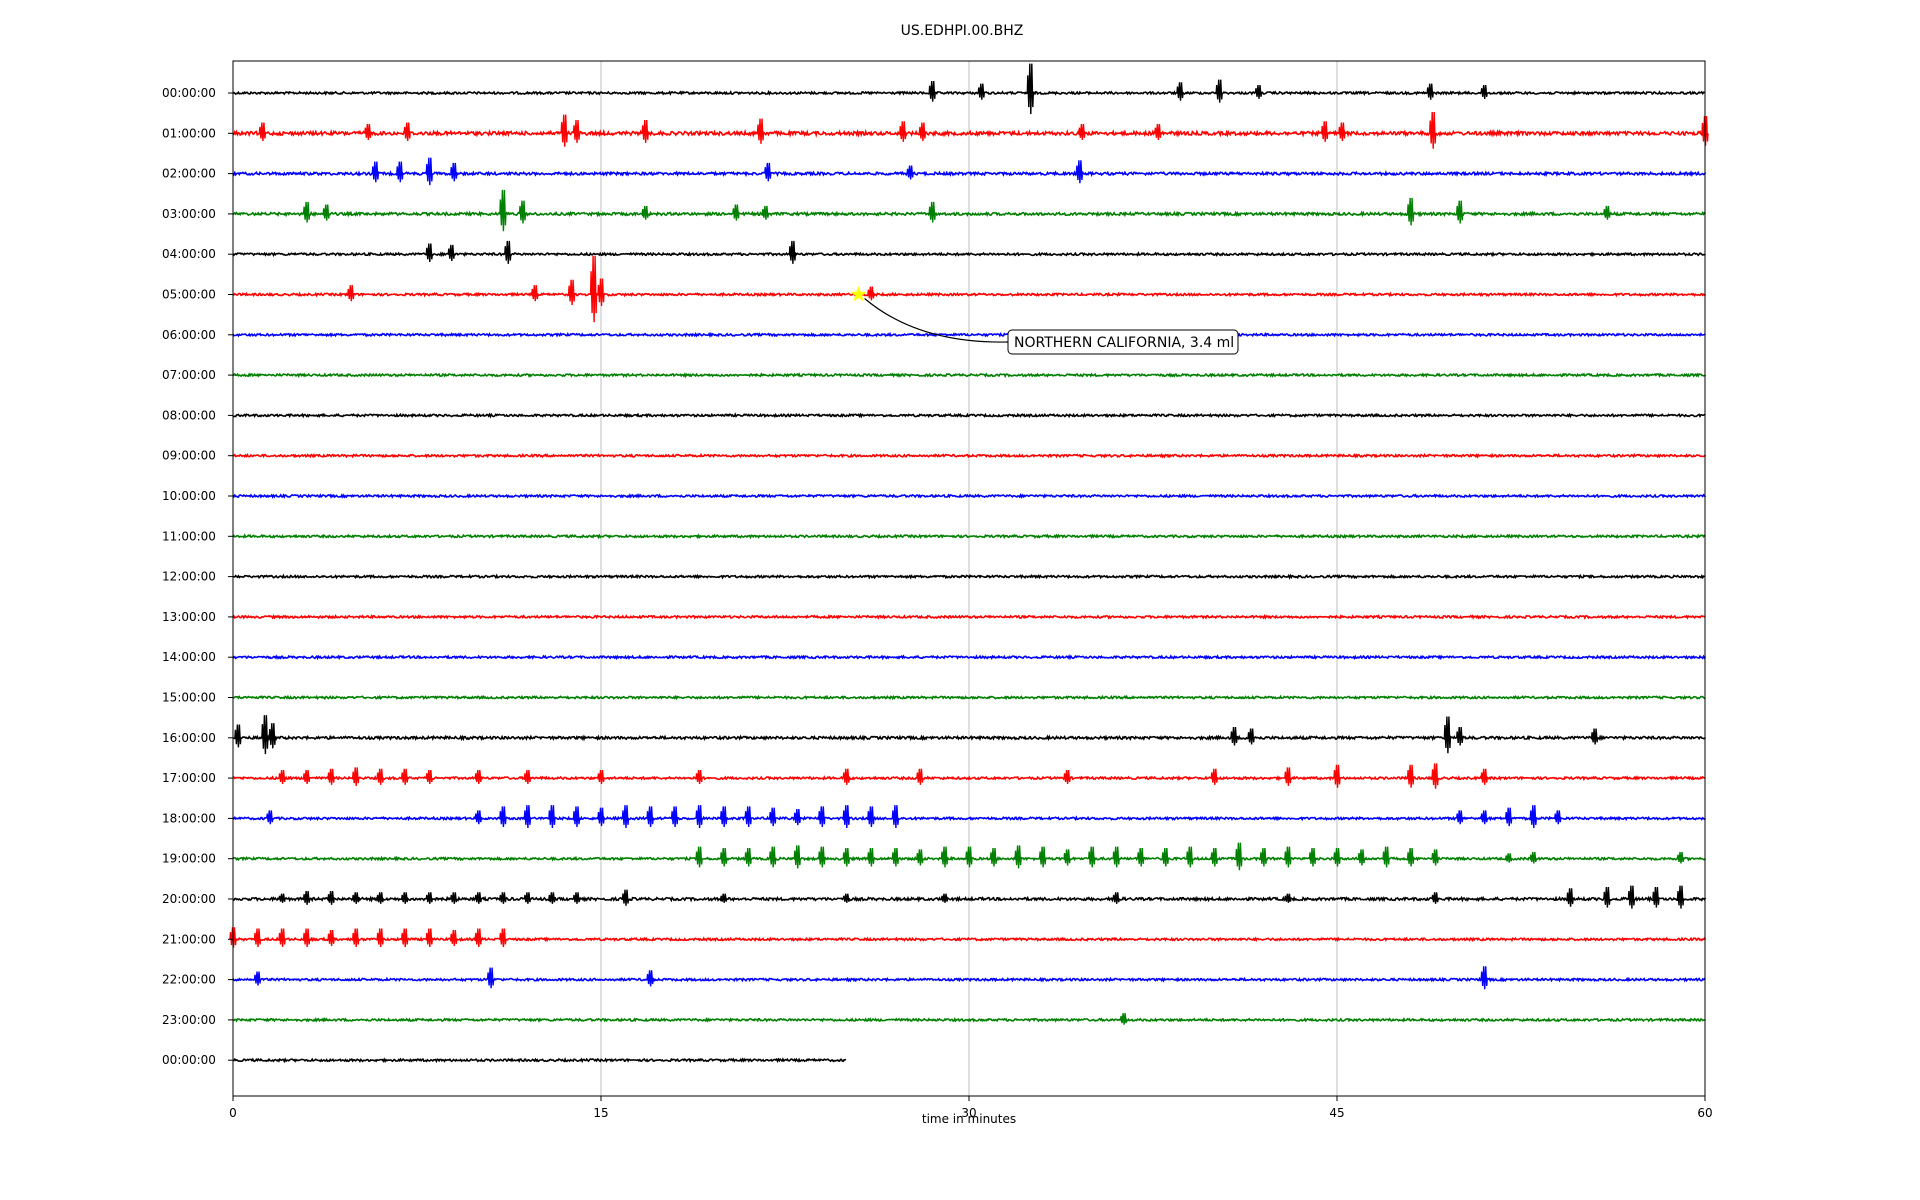 This screenshot has height=1200, width=1920. Describe the element at coordinates (189, 899) in the screenshot. I see `row-label-20: 20:00:00` at that location.